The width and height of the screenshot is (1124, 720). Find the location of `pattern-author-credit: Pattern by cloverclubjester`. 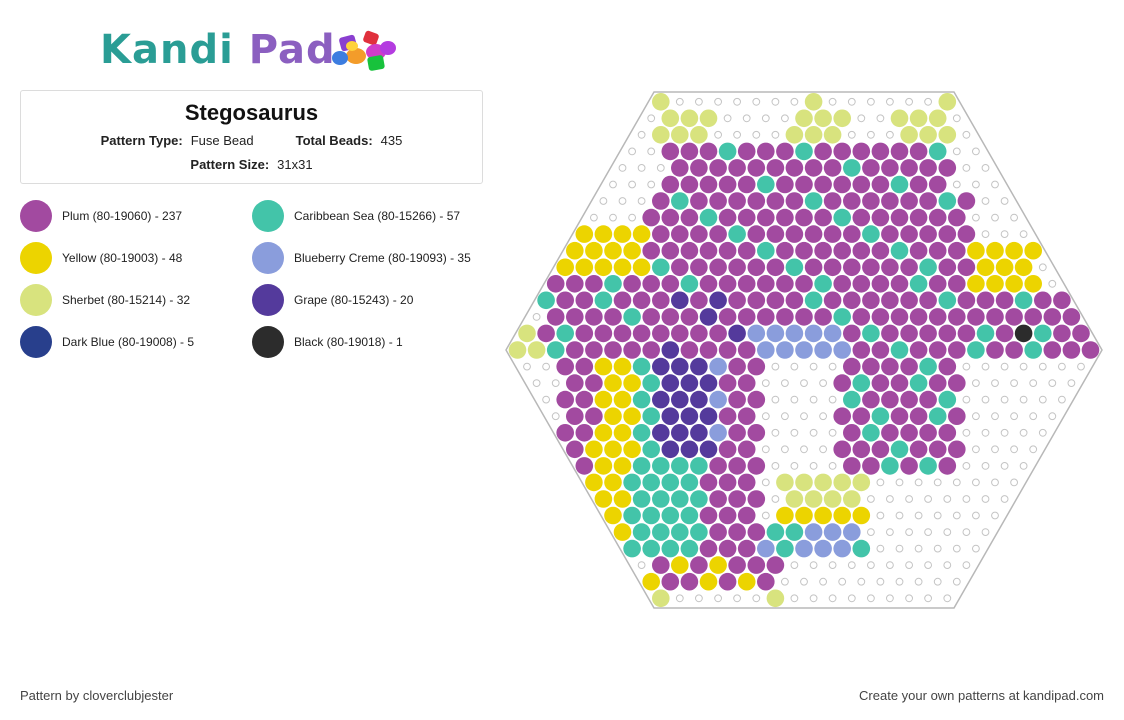

pattern-author-credit: Pattern by cloverclubjester is located at coordinates (97, 695).